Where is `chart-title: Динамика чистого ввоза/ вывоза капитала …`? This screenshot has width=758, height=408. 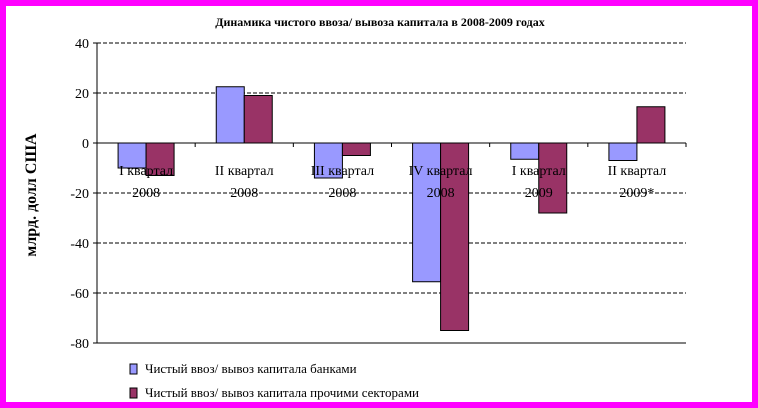 chart-title: Динамика чистого ввоза/ вывоза капитала … is located at coordinates (380, 22).